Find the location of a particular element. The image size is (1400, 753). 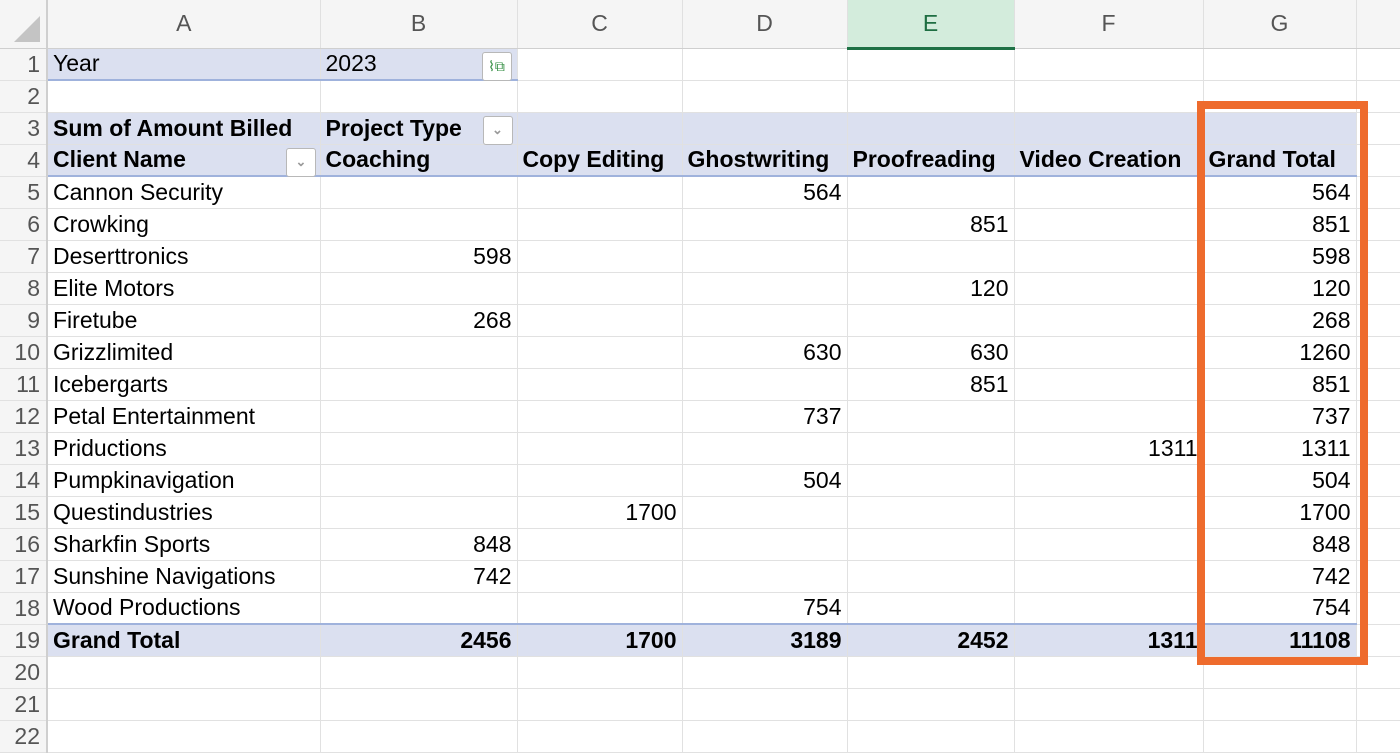

client-name: Petal Entertainment is located at coordinates (184, 416).